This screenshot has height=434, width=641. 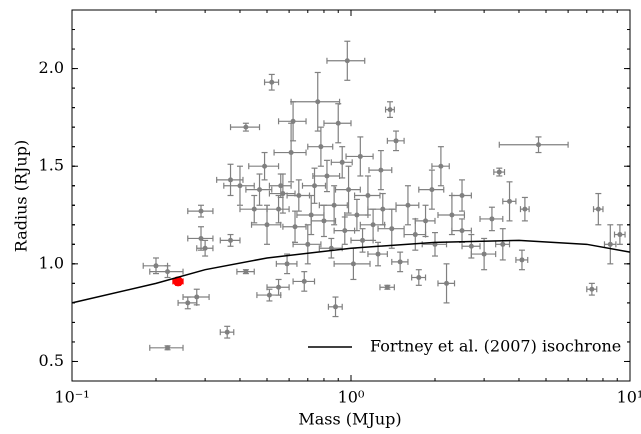 I want to click on y-tick-label: 2.0, so click(x=51, y=67).